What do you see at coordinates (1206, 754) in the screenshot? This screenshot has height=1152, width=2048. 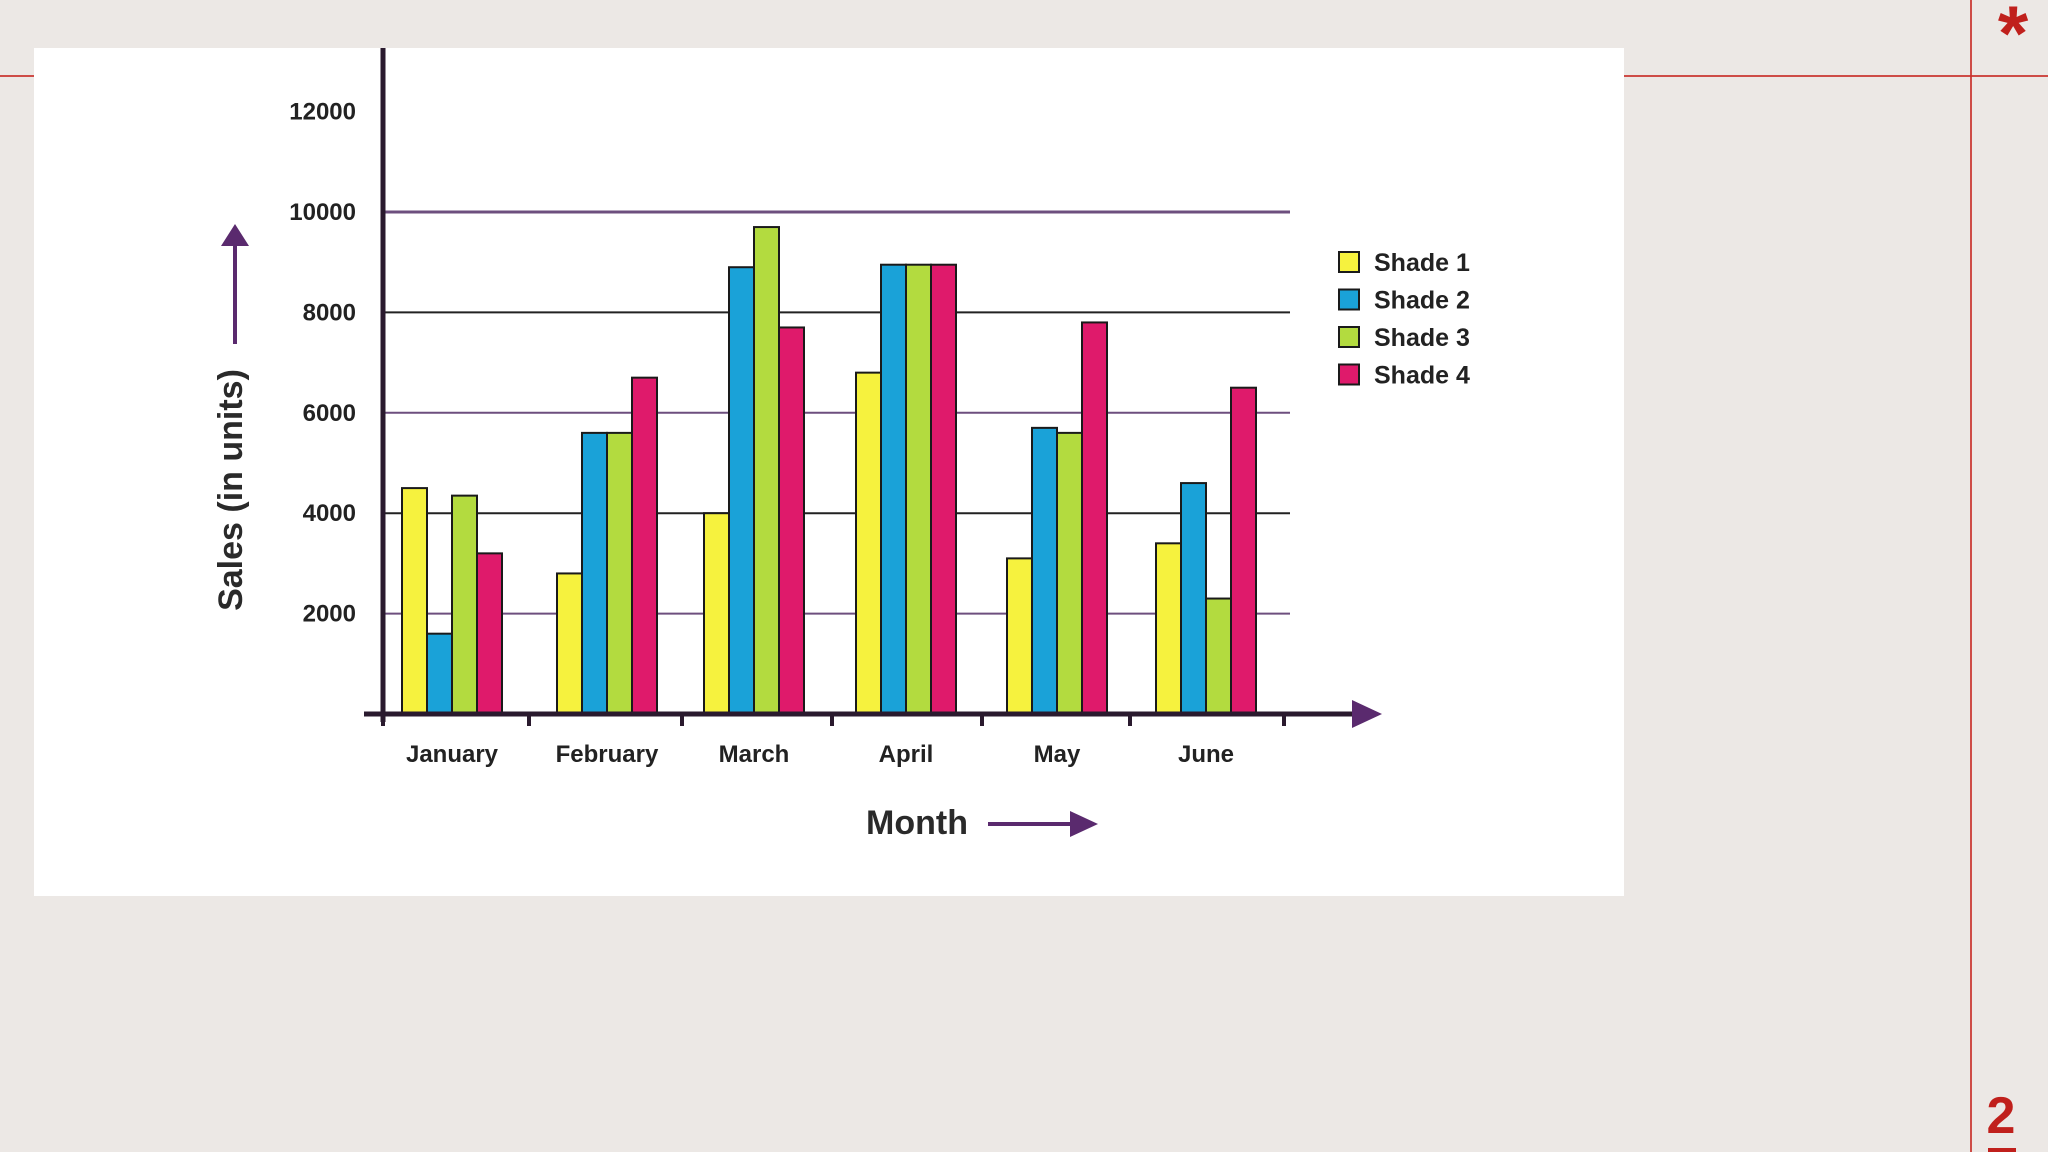 I see `x-tick-label: June` at bounding box center [1206, 754].